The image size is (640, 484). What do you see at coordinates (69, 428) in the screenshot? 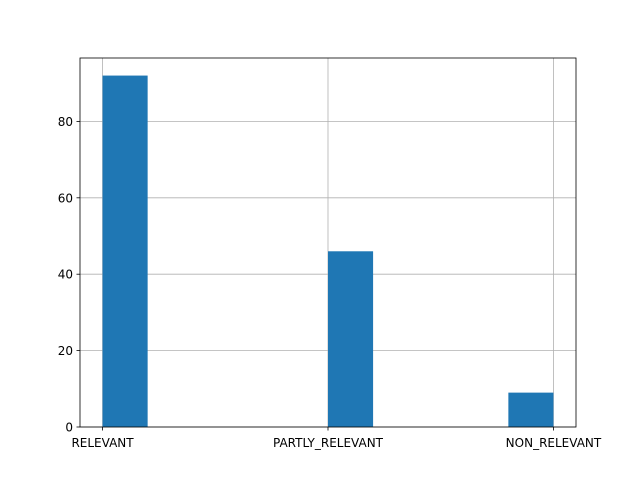
I see `y-tick-label-0: 0` at bounding box center [69, 428].